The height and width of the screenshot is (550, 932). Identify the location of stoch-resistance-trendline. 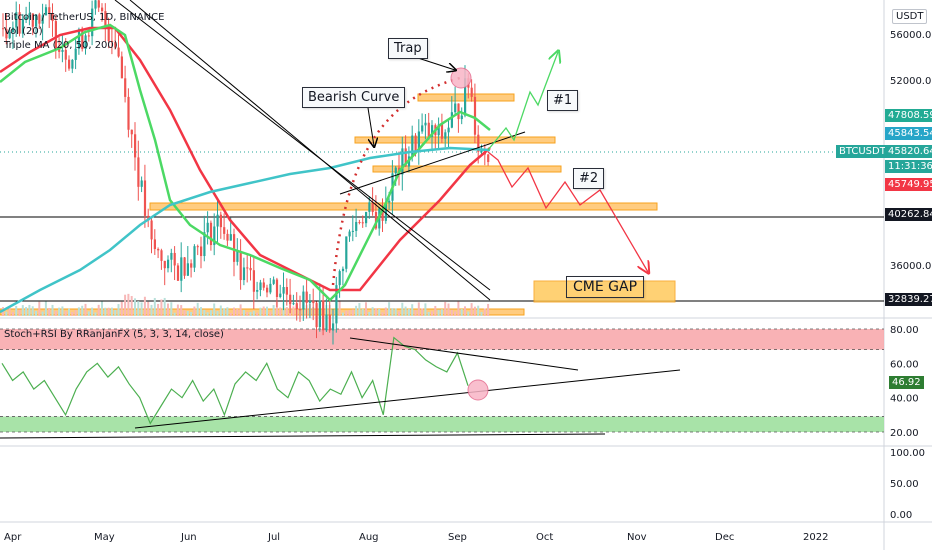
(464, 354).